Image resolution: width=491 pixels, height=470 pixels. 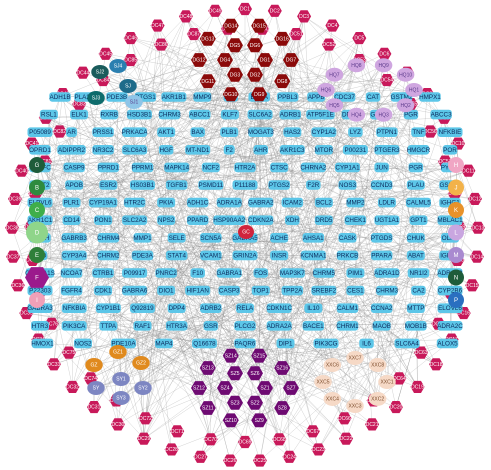 I want to click on gene-label: CHRM5, so click(x=324, y=273).